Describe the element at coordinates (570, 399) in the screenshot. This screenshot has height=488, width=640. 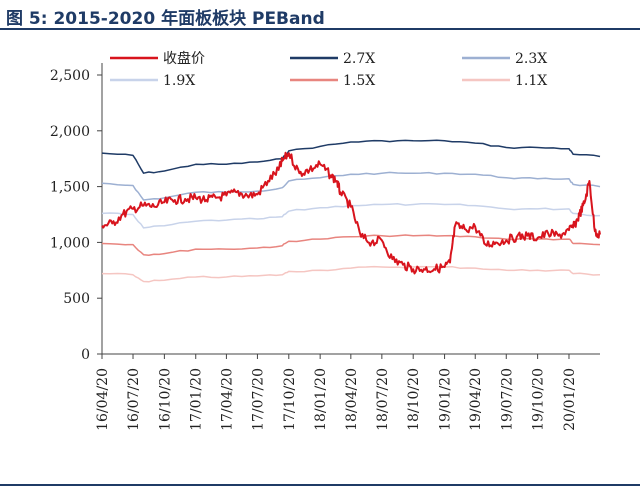
I see `x-tick-label: 20/01/20` at that location.